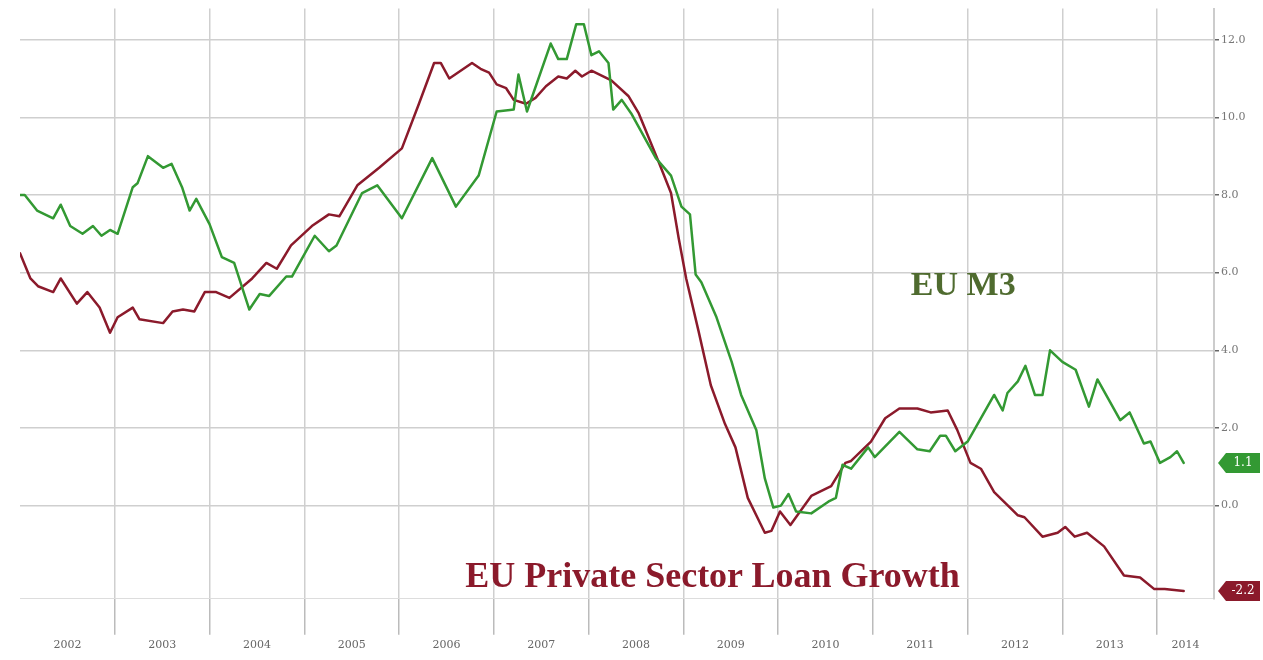 This screenshot has width=1263, height=660. Describe the element at coordinates (541, 645) in the screenshot. I see `x-tick-label: 2007` at that location.